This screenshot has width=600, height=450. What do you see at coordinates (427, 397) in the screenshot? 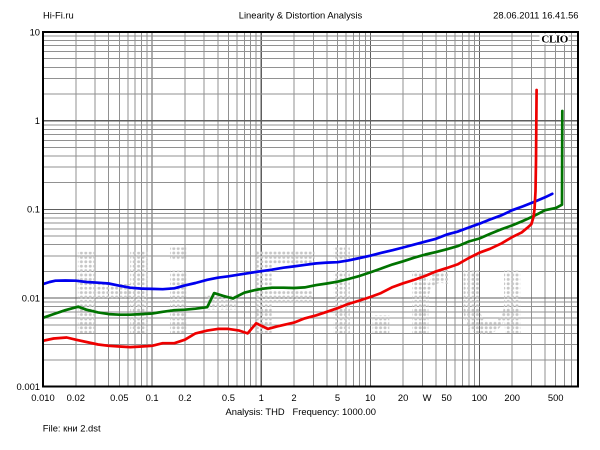
I see `svg-text: W` at bounding box center [427, 397].